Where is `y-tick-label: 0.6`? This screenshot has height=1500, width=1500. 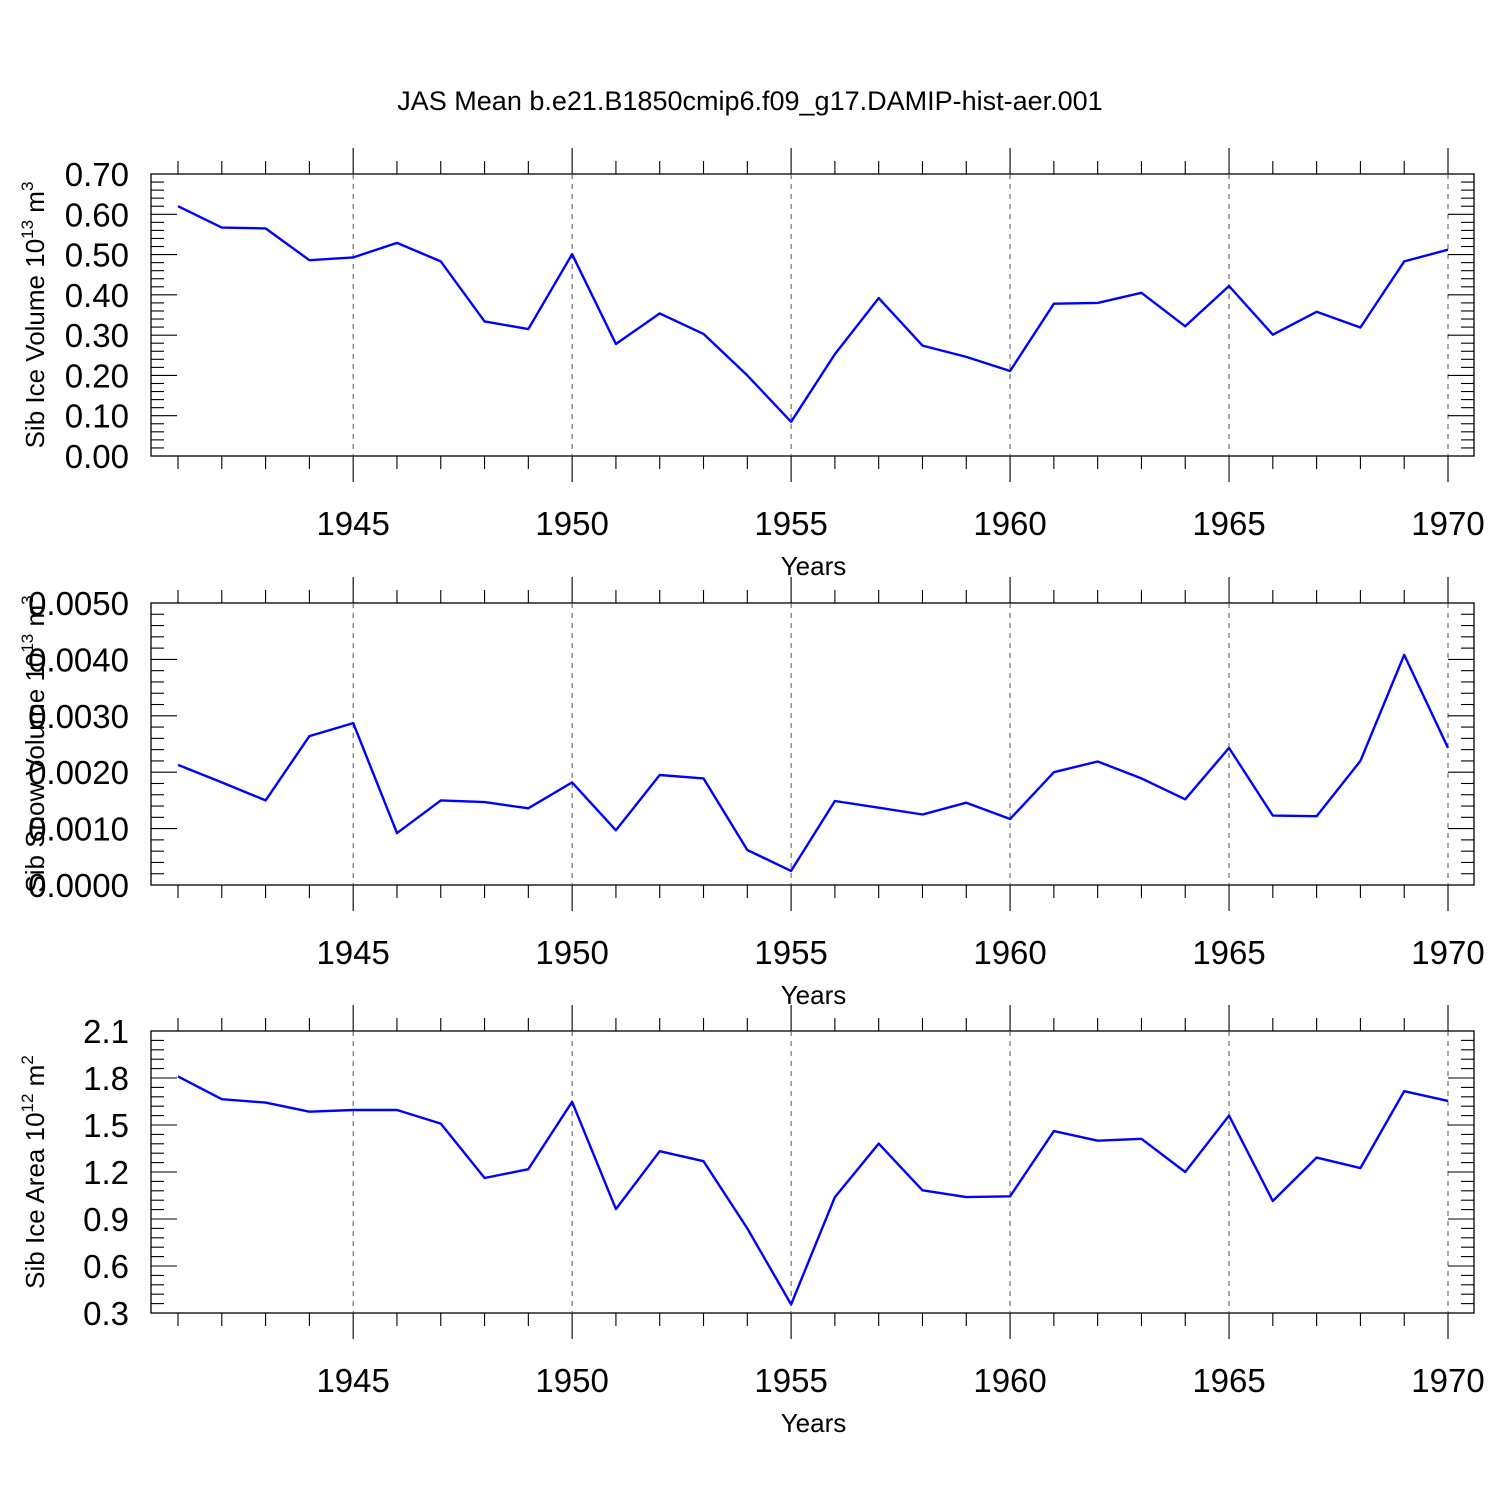
y-tick-label: 0.6 is located at coordinates (106, 1266).